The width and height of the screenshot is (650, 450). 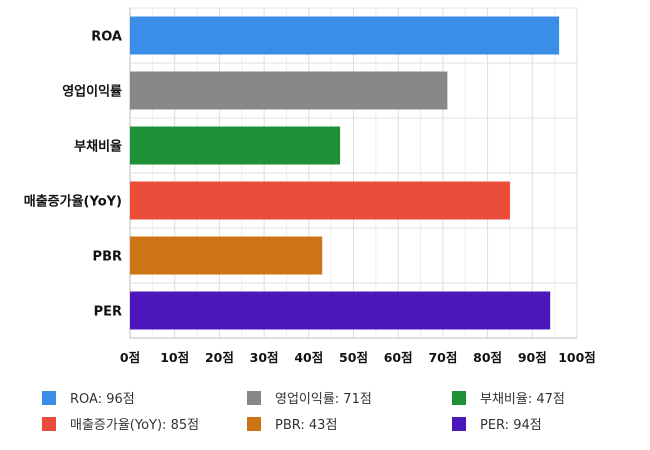 What do you see at coordinates (73, 202) in the screenshot?
I see `category-label: 매출증가율(YoY)` at bounding box center [73, 202].